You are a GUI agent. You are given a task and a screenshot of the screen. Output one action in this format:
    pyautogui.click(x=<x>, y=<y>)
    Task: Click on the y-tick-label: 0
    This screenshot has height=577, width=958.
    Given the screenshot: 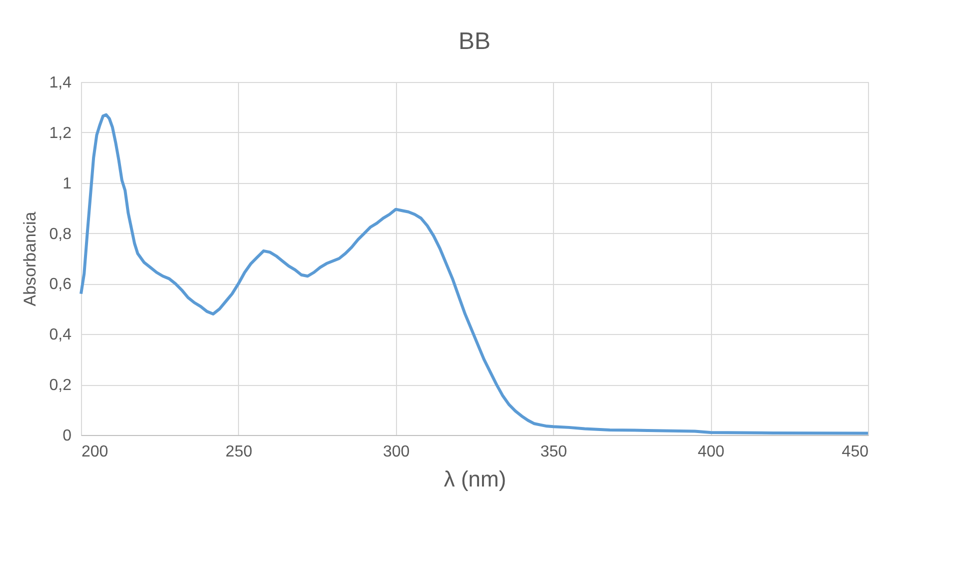 What is the action you would take?
    pyautogui.click(x=67, y=436)
    